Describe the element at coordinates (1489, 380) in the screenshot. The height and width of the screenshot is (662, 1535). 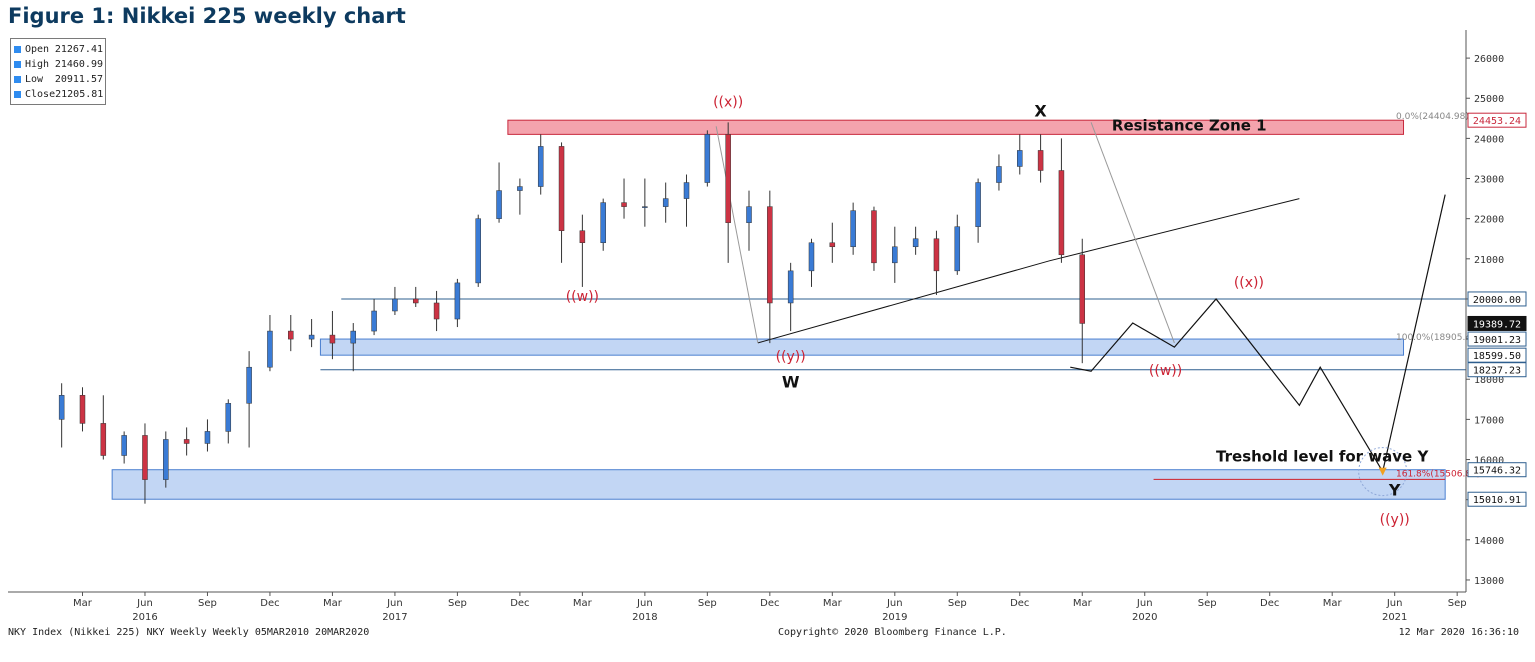
I see `y-tick-label: 18000` at that location.